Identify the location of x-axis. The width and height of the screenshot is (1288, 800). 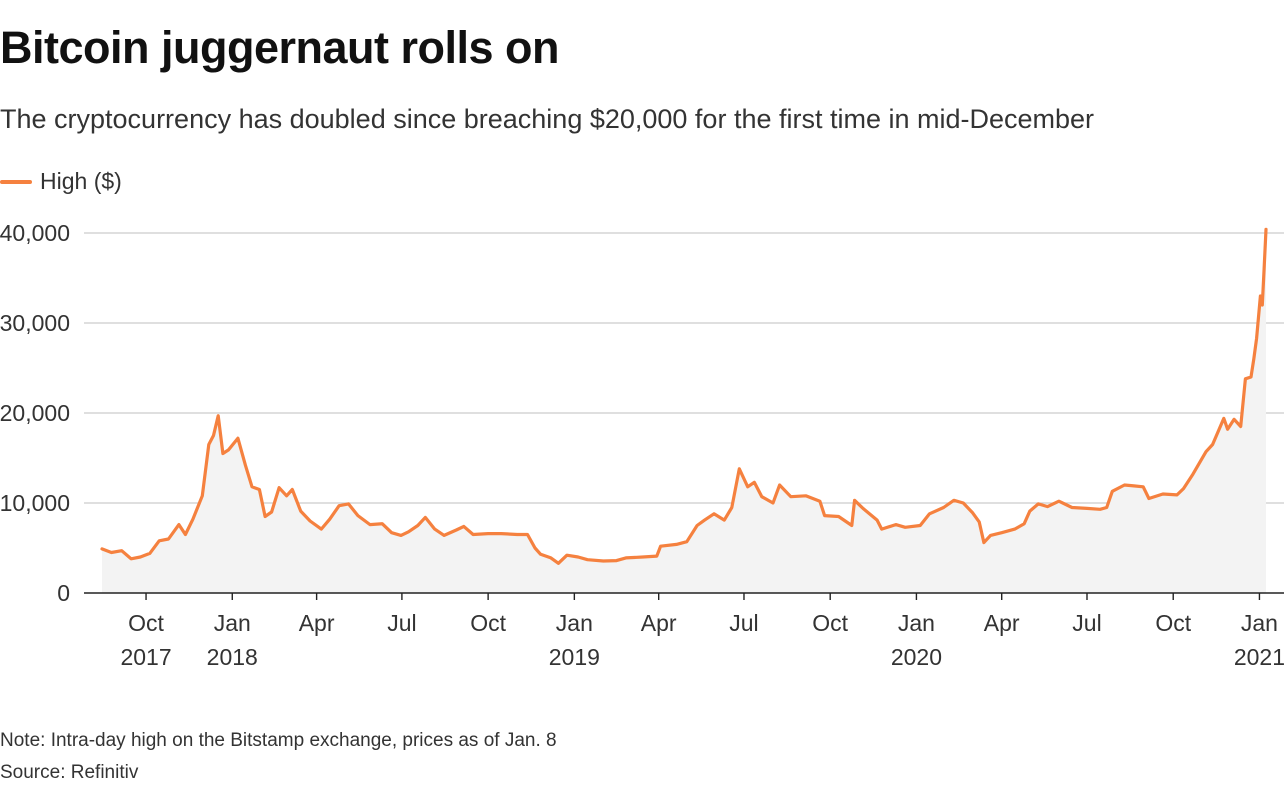
(684, 596).